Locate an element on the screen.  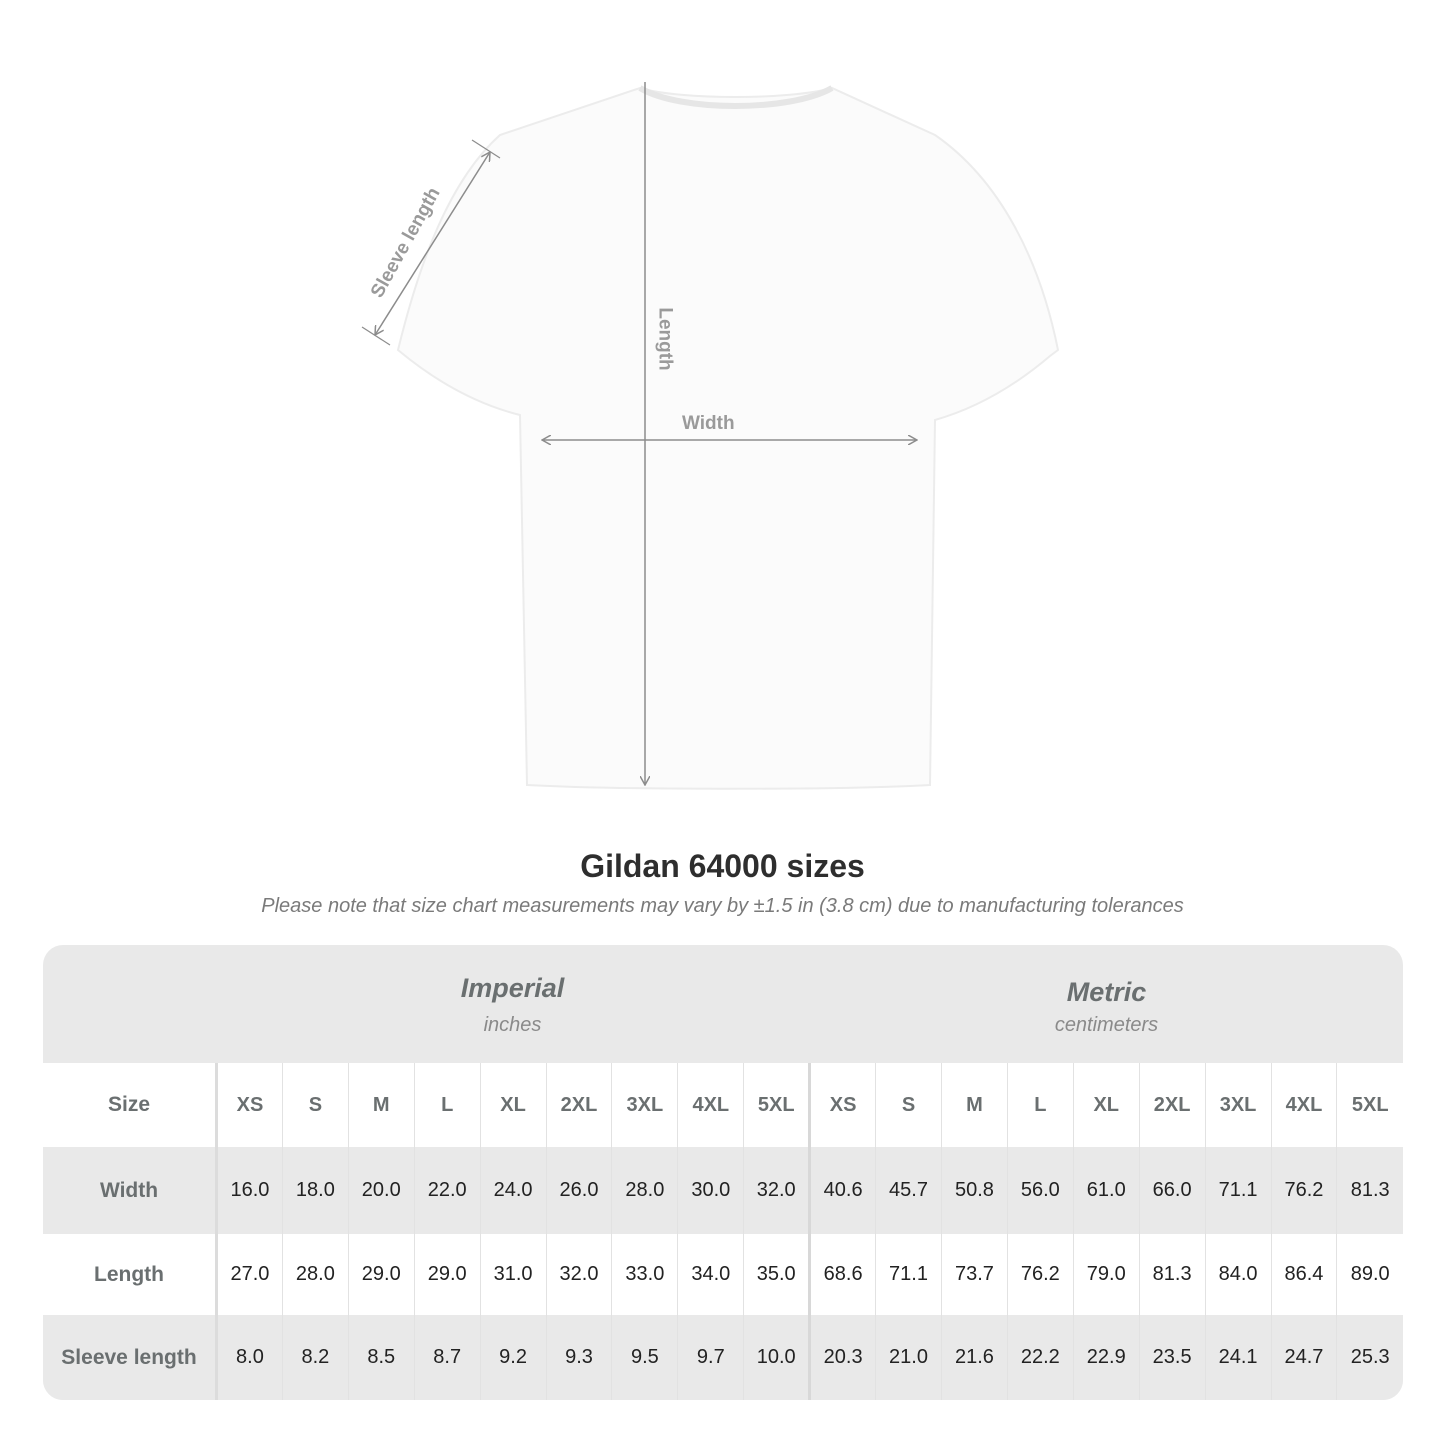
imperial-value-cell: 8.5 is located at coordinates (381, 1357).